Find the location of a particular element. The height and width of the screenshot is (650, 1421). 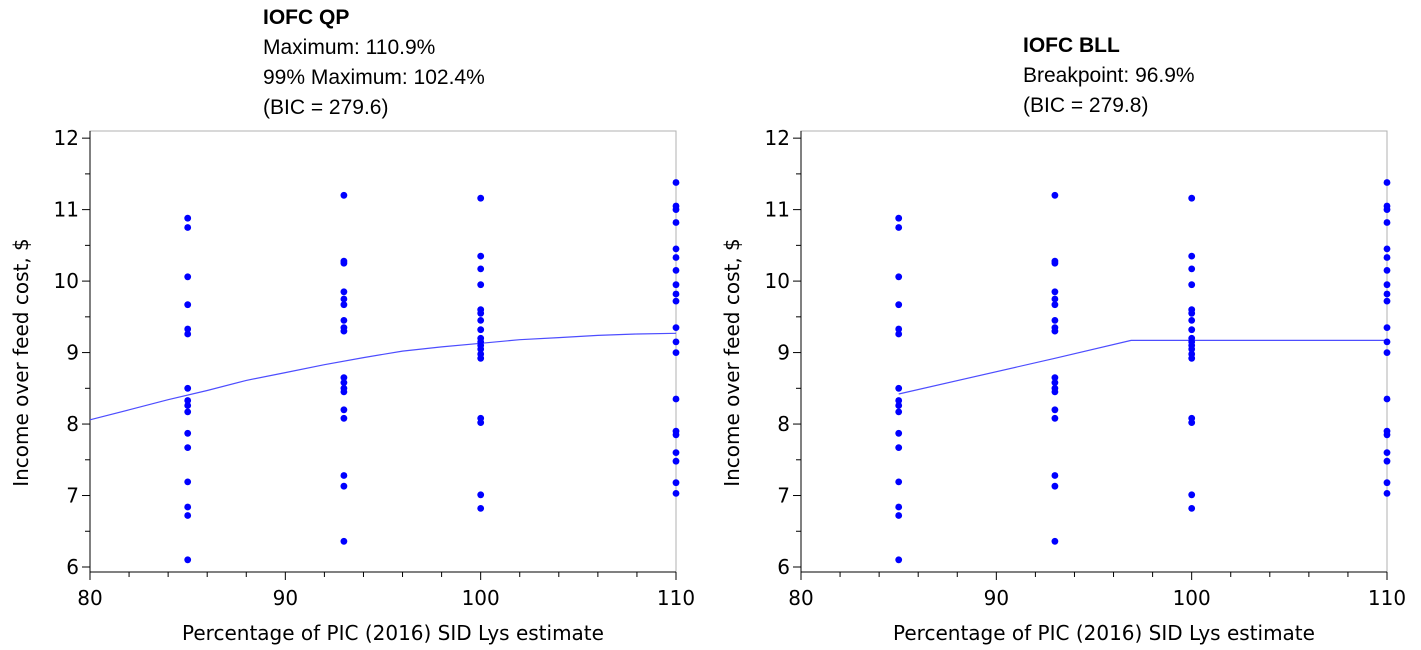

y-tick-label: 12 is located at coordinates (66, 138).